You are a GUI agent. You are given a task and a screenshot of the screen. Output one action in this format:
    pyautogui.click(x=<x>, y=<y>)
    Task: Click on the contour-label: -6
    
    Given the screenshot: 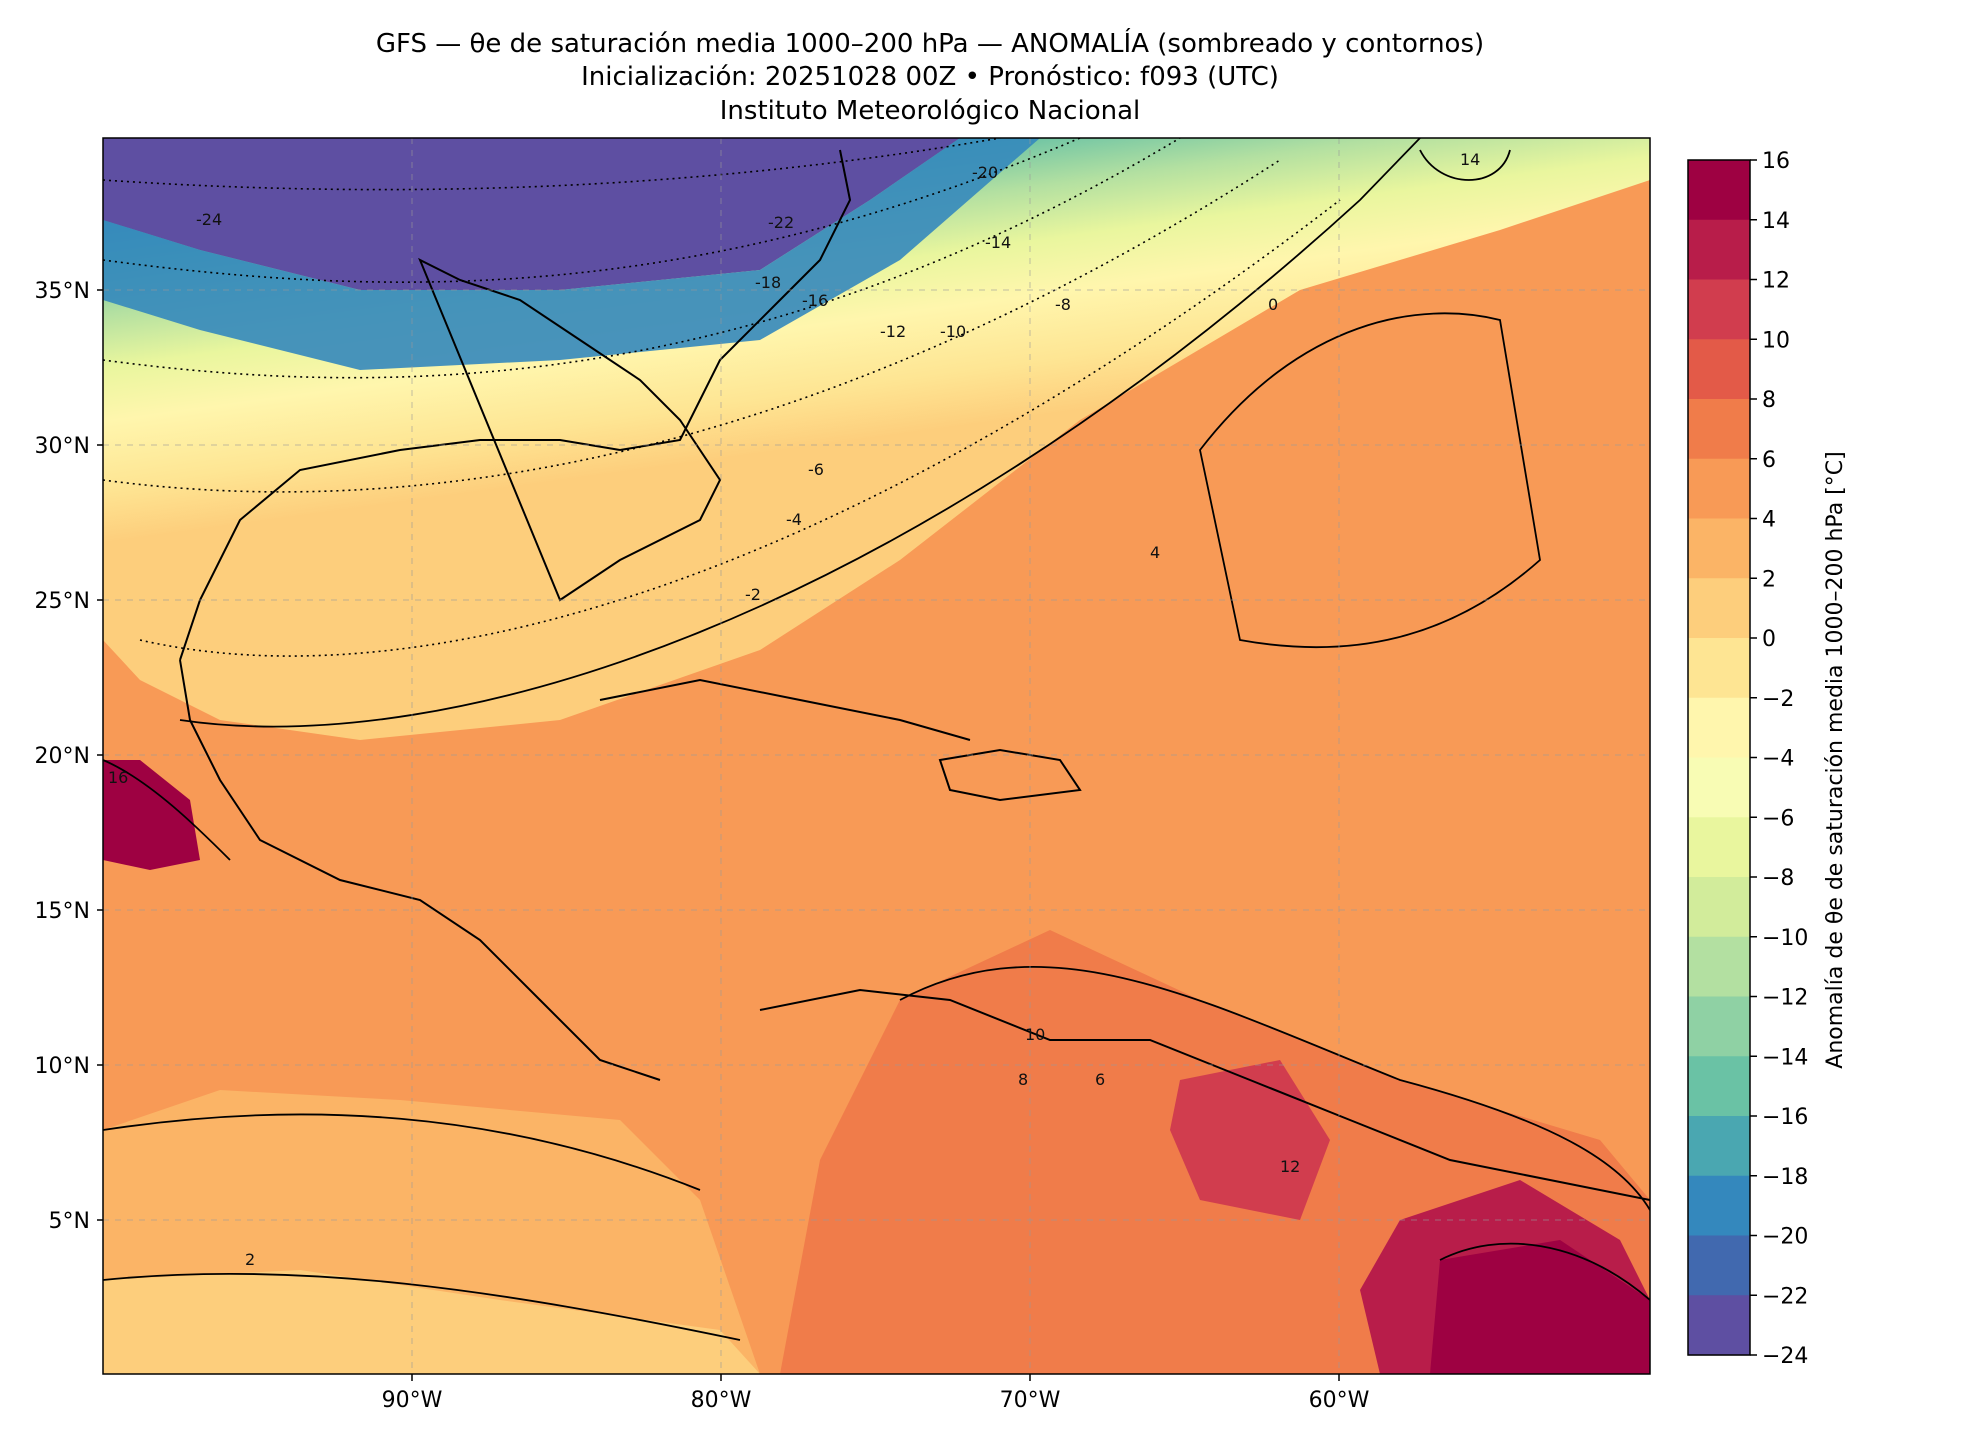 What is the action you would take?
    pyautogui.click(x=816, y=469)
    